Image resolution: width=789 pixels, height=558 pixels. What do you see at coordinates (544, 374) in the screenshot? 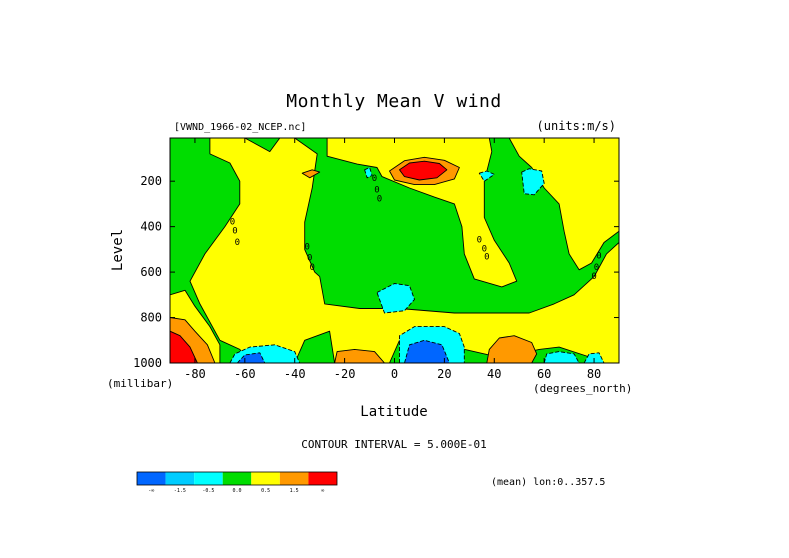
I see `x-tick-label: 60` at bounding box center [544, 374].